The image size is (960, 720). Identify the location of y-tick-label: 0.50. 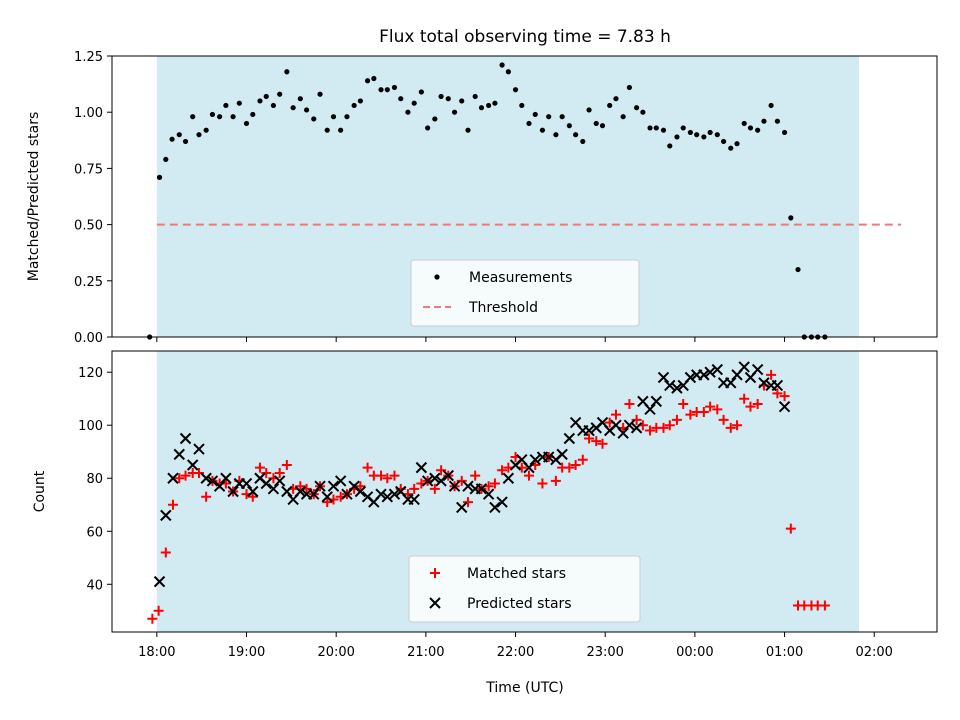
(88, 226).